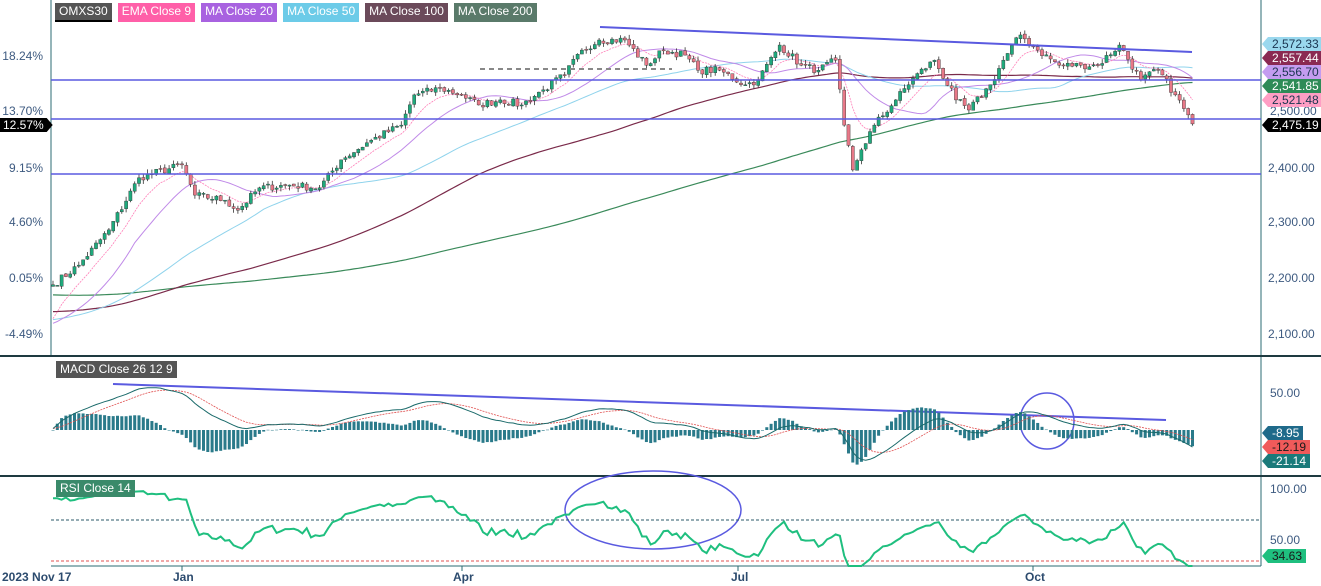 The height and width of the screenshot is (586, 1321). What do you see at coordinates (83, 12) in the screenshot?
I see `legend-omxs30: OMXS30` at bounding box center [83, 12].